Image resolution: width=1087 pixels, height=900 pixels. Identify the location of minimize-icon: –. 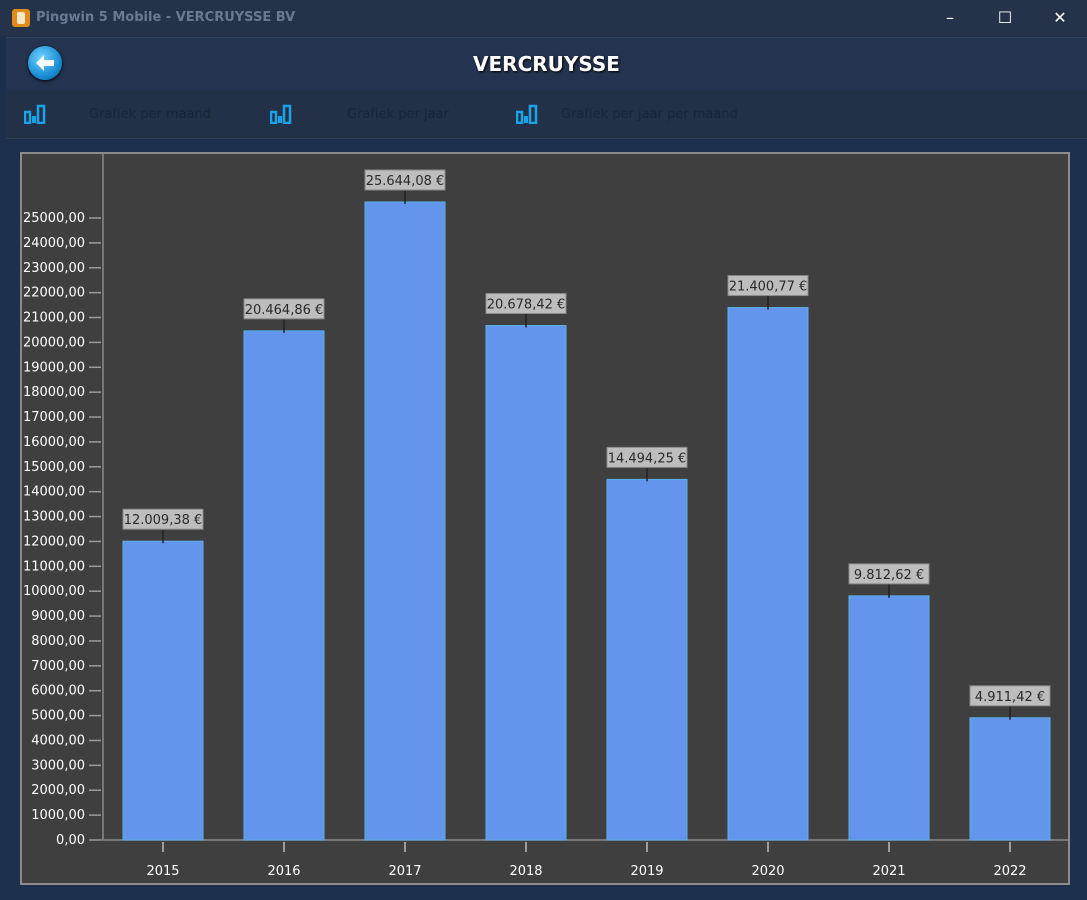
(950, 17).